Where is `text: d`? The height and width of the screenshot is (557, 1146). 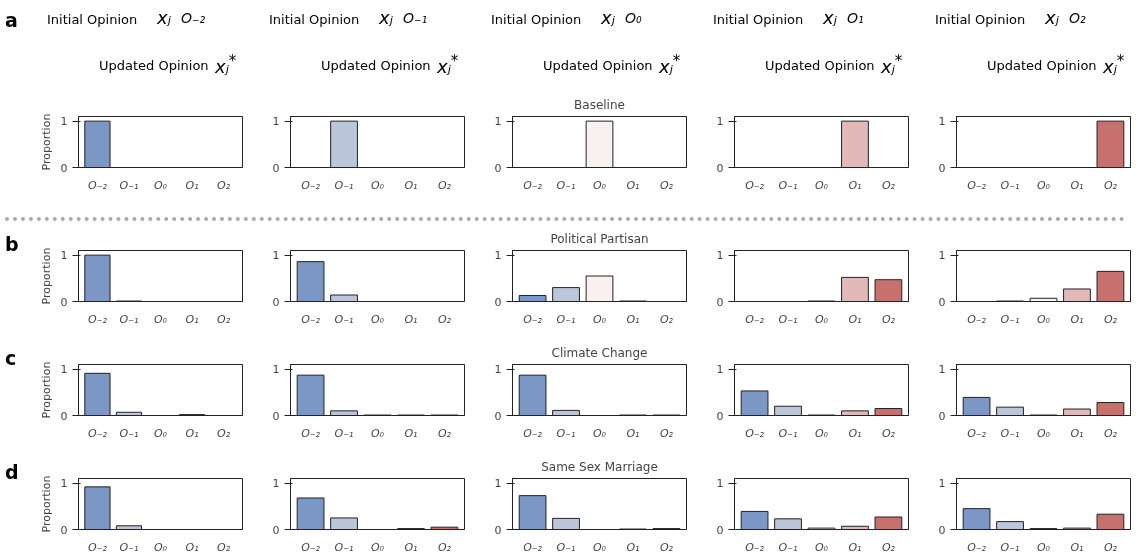 text: d is located at coordinates (12, 472).